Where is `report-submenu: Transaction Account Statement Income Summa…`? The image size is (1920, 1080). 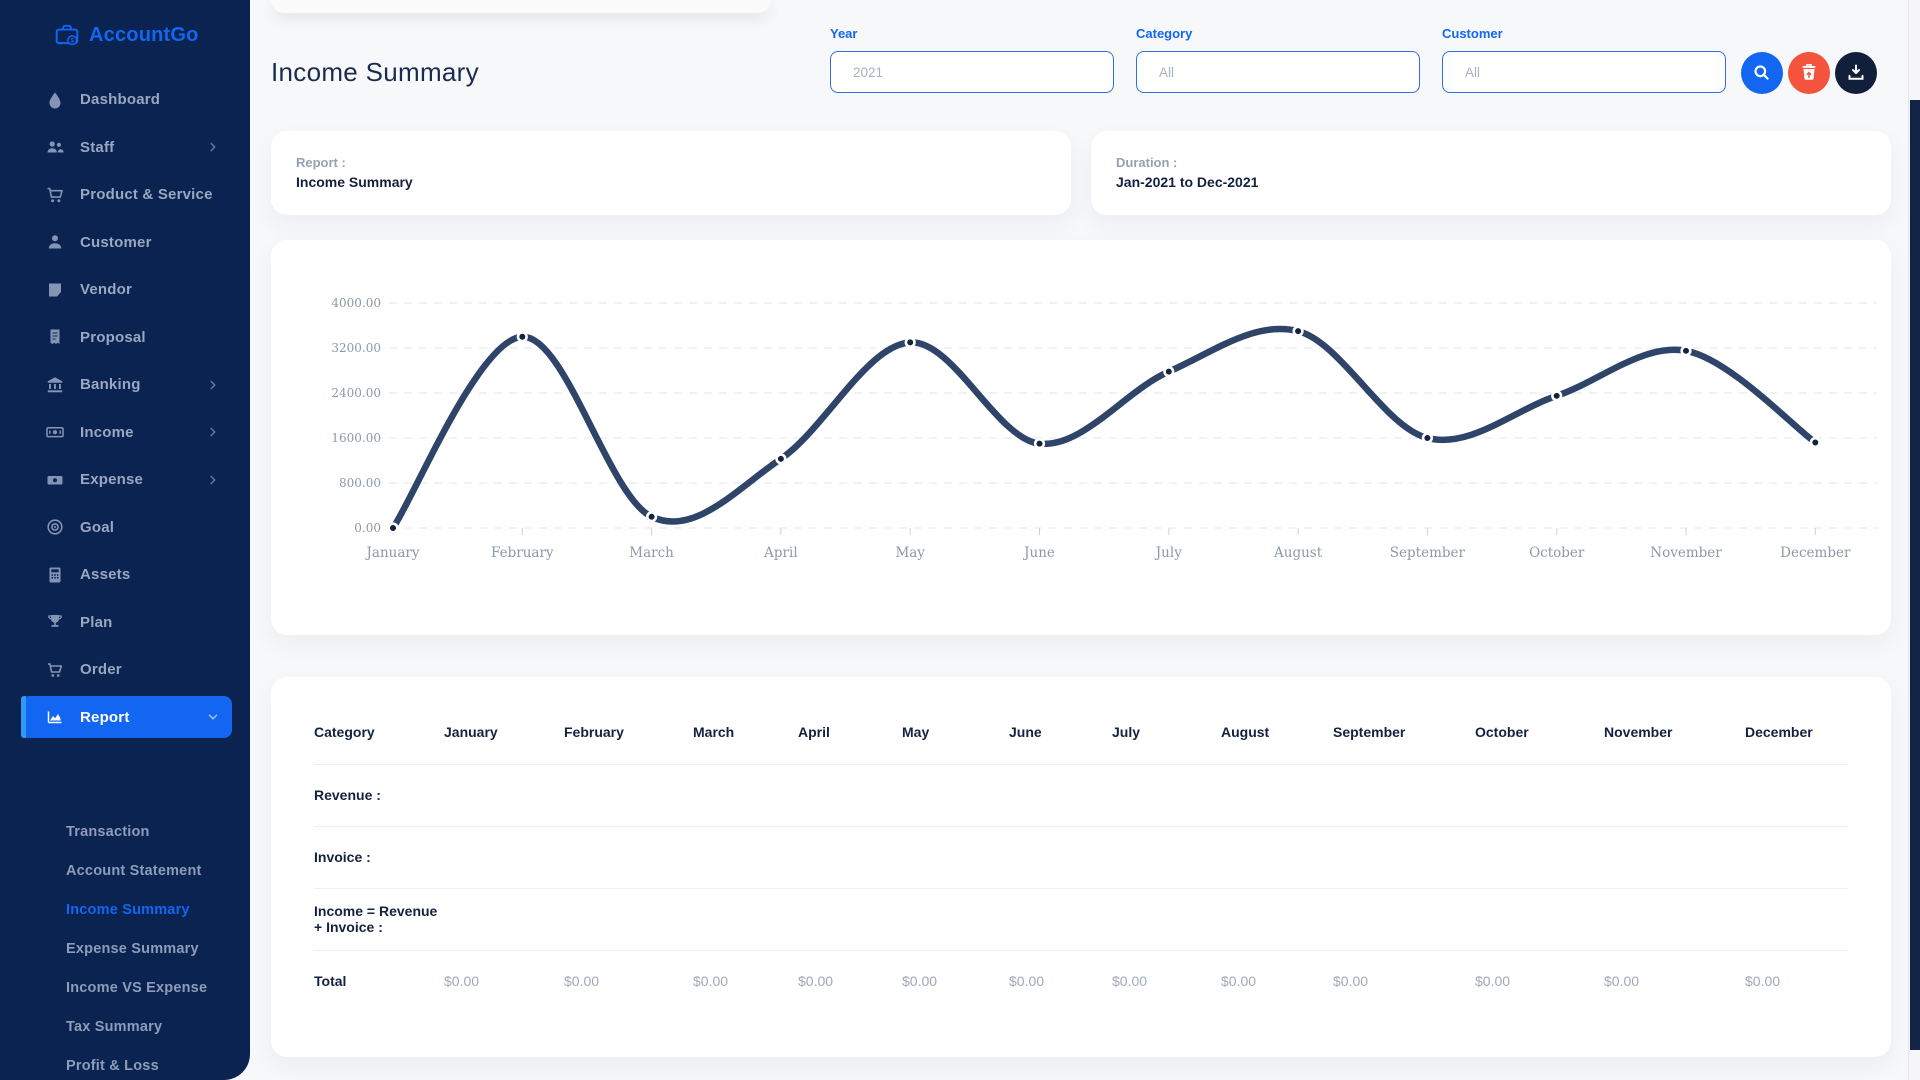 report-submenu: Transaction Account Statement Income Summa… is located at coordinates (125, 946).